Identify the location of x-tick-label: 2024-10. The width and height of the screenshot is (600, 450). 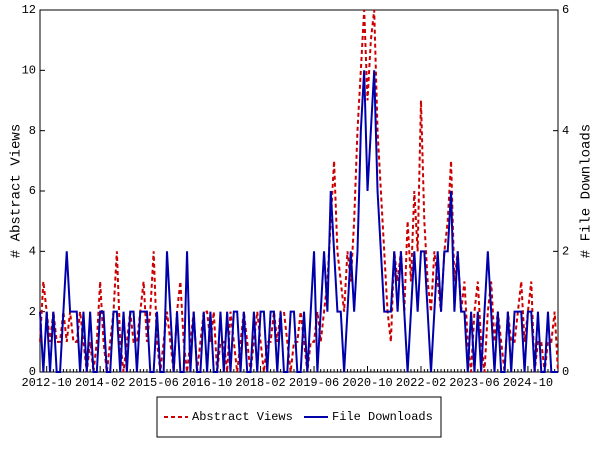
(528, 383).